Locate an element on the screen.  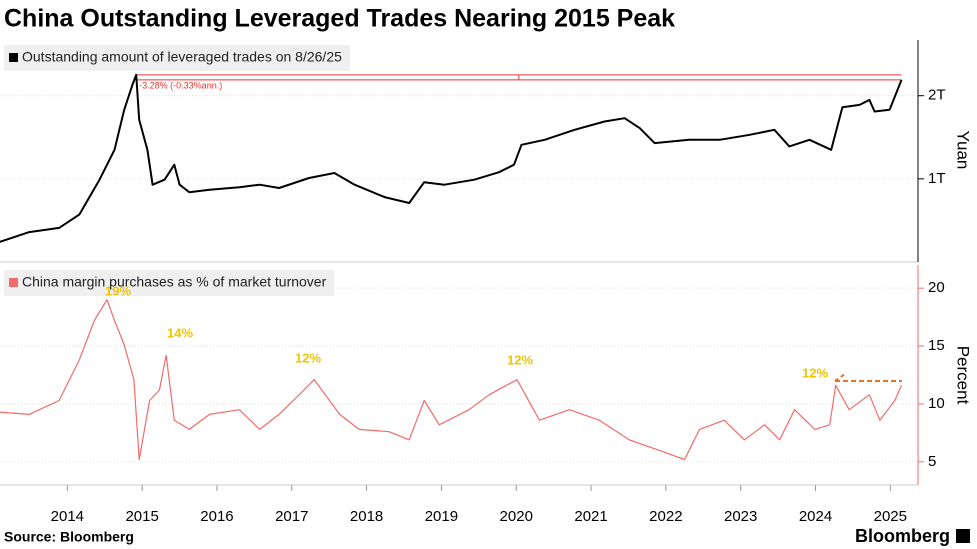
y-axis-label: Yuan is located at coordinates (963, 150).